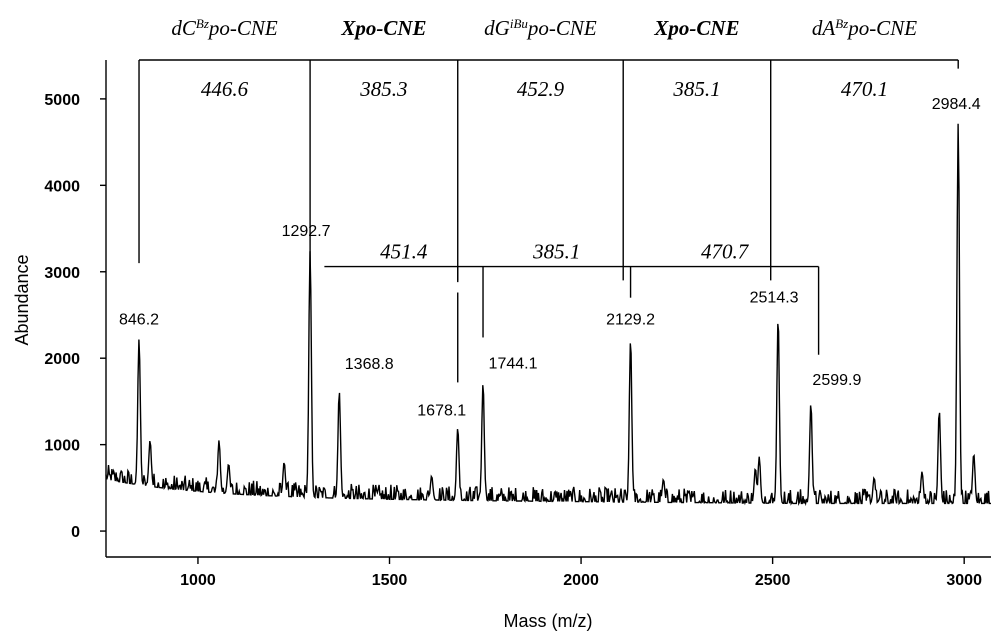 The image size is (991, 633). I want to click on x-tick-label: 1000, so click(198, 580).